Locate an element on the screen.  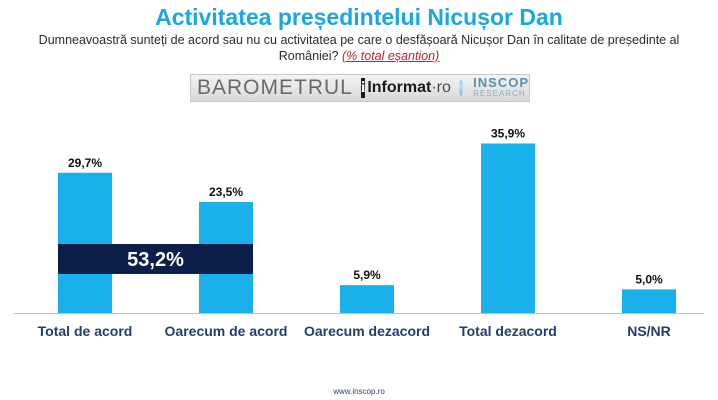
data-label: 23,5% is located at coordinates (226, 192).